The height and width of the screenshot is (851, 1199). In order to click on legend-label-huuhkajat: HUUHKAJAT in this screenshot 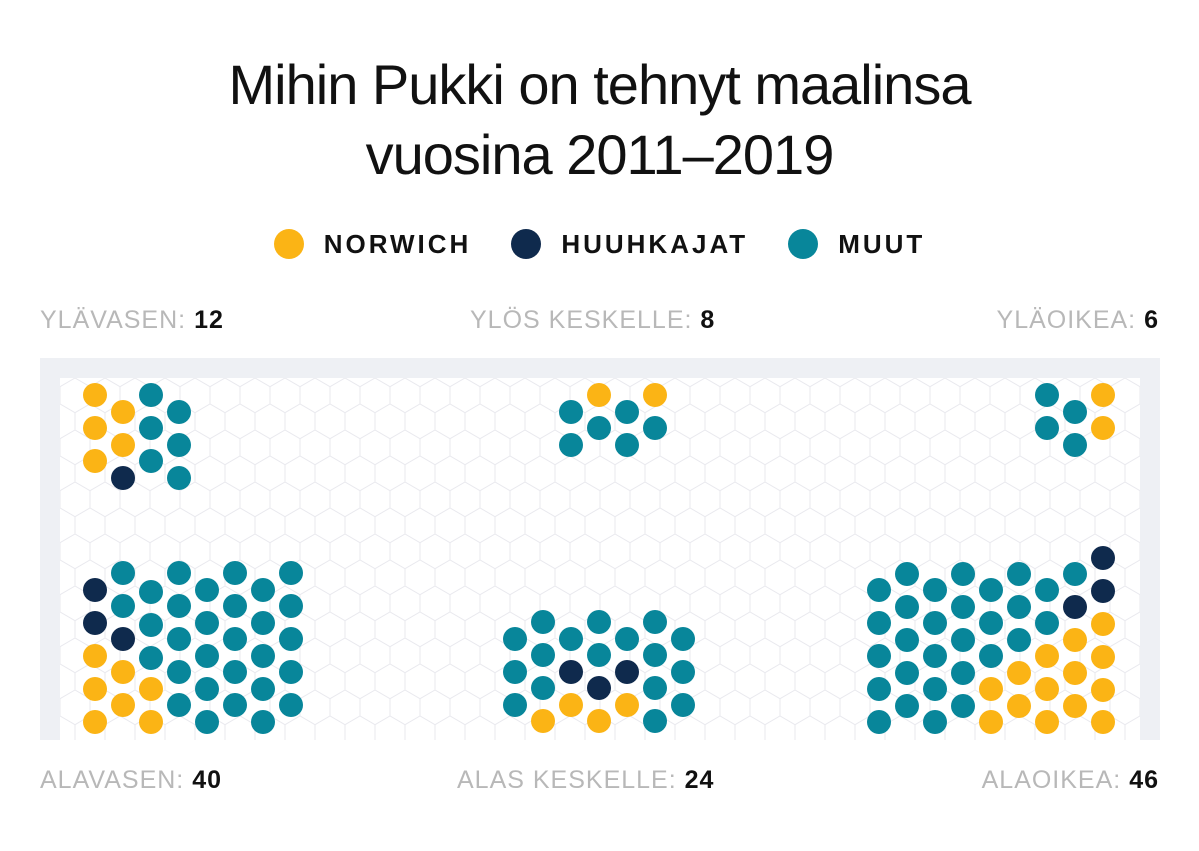, I will do `click(655, 243)`.